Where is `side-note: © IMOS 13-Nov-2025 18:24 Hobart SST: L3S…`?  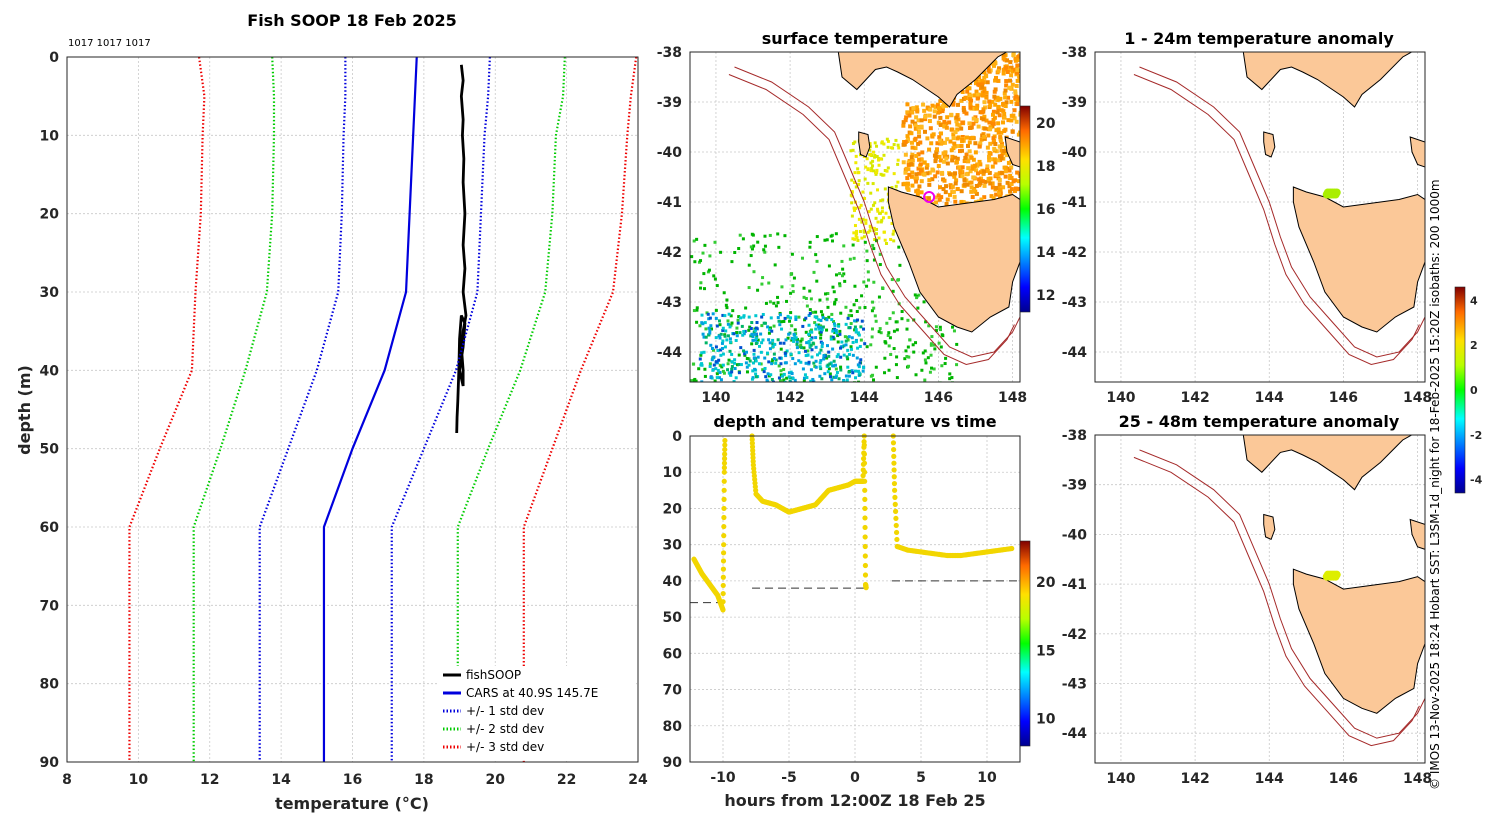
side-note: © IMOS 13-Nov-2025 18:24 Hobart SST: L3S… is located at coordinates (1435, 484).